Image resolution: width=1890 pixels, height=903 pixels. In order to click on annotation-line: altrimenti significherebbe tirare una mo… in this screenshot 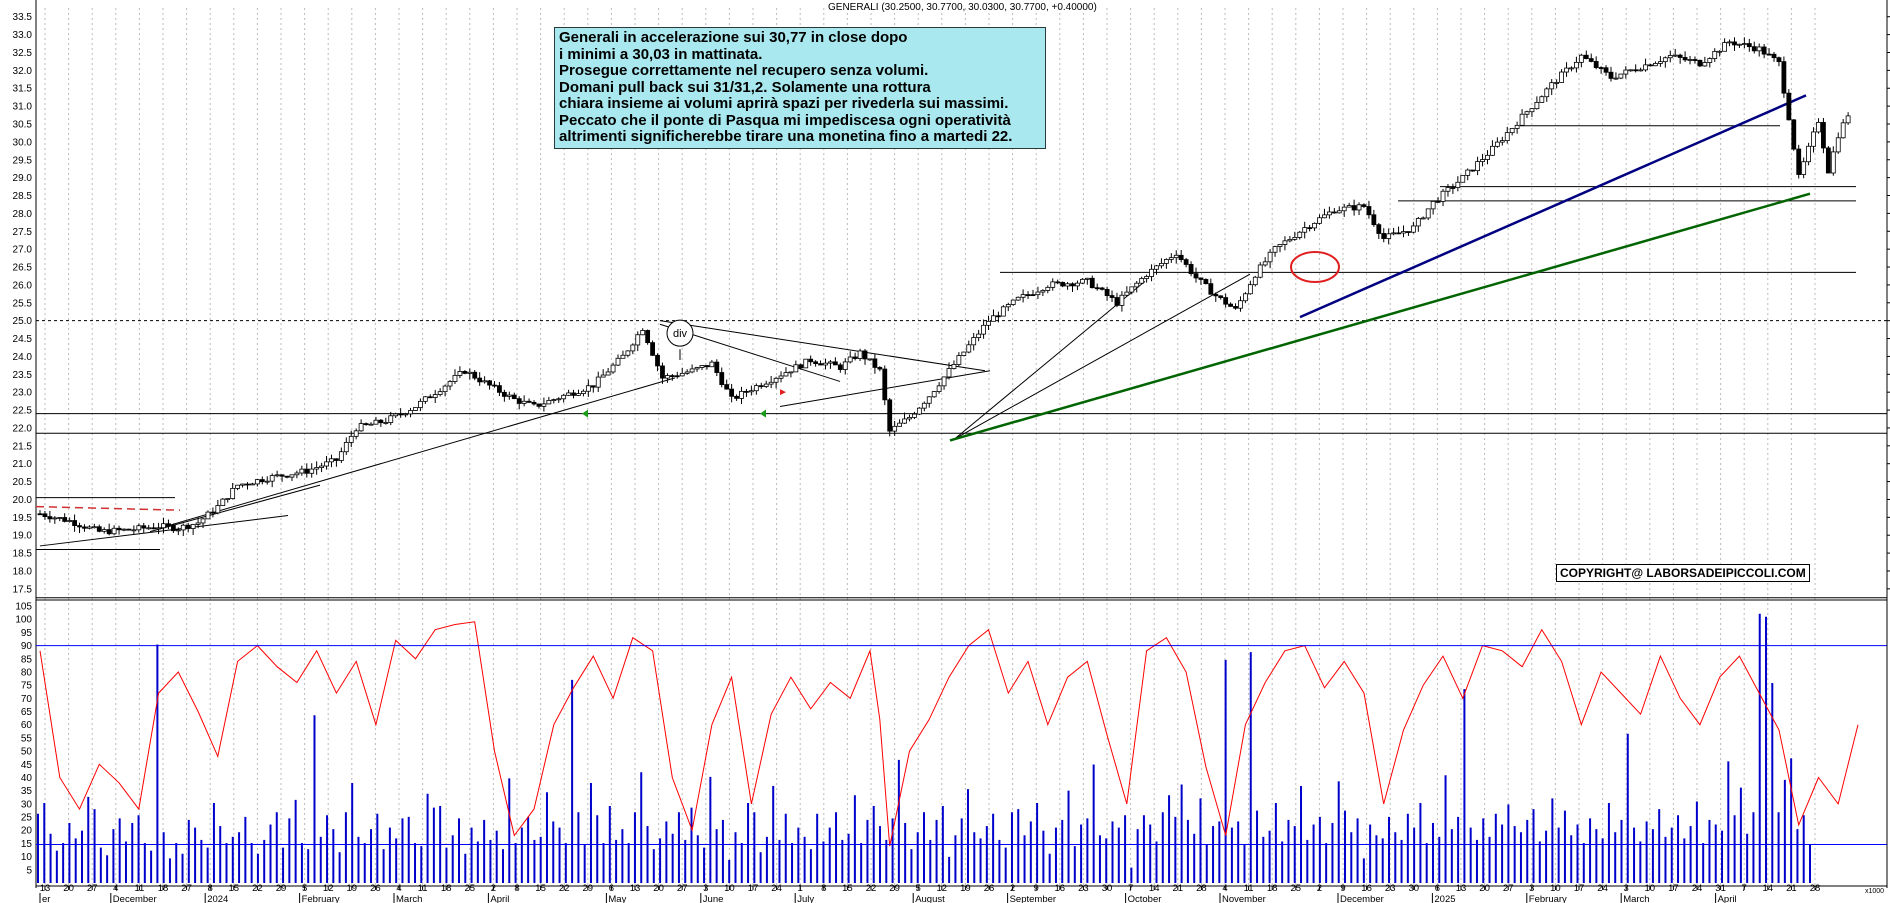, I will do `click(786, 136)`.